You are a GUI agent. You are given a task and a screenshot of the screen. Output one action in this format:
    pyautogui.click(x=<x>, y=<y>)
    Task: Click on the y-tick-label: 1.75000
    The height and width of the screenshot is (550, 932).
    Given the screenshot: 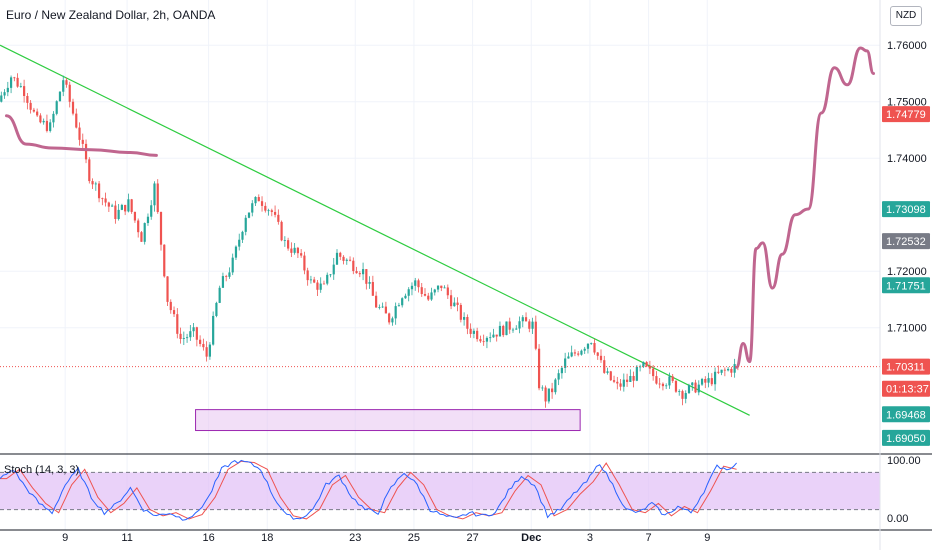 What is the action you would take?
    pyautogui.click(x=907, y=103)
    